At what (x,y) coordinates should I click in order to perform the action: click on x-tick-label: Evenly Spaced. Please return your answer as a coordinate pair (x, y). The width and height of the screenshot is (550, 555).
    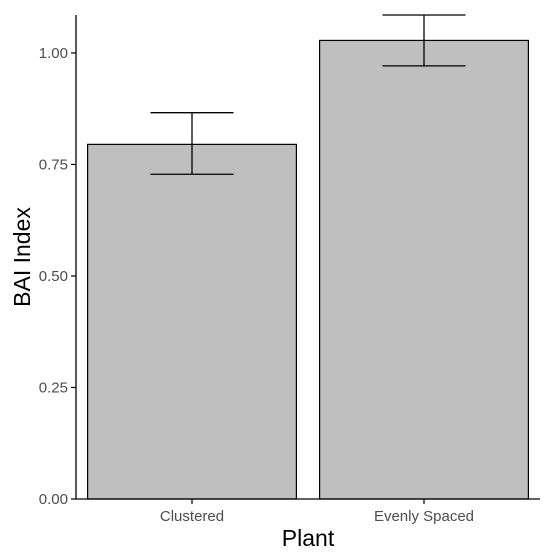
    Looking at the image, I should click on (424, 516).